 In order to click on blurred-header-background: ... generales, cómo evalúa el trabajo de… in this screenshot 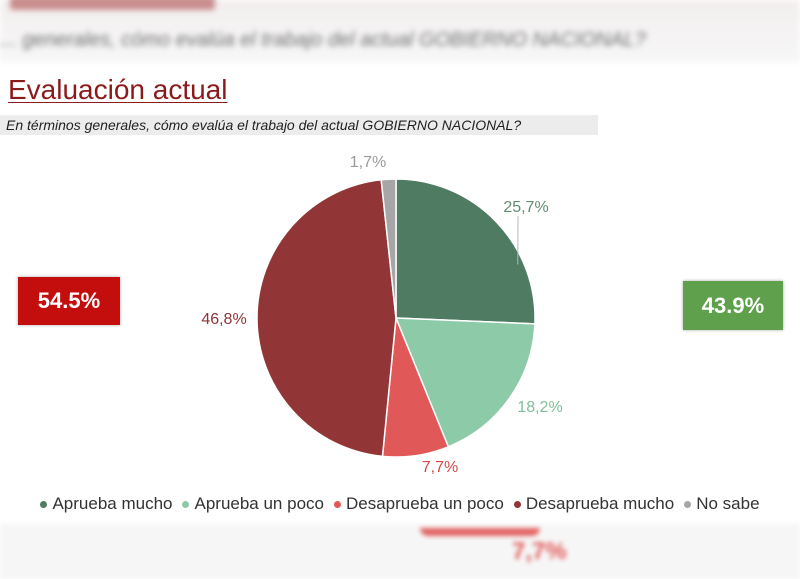, I will do `click(400, 31)`.